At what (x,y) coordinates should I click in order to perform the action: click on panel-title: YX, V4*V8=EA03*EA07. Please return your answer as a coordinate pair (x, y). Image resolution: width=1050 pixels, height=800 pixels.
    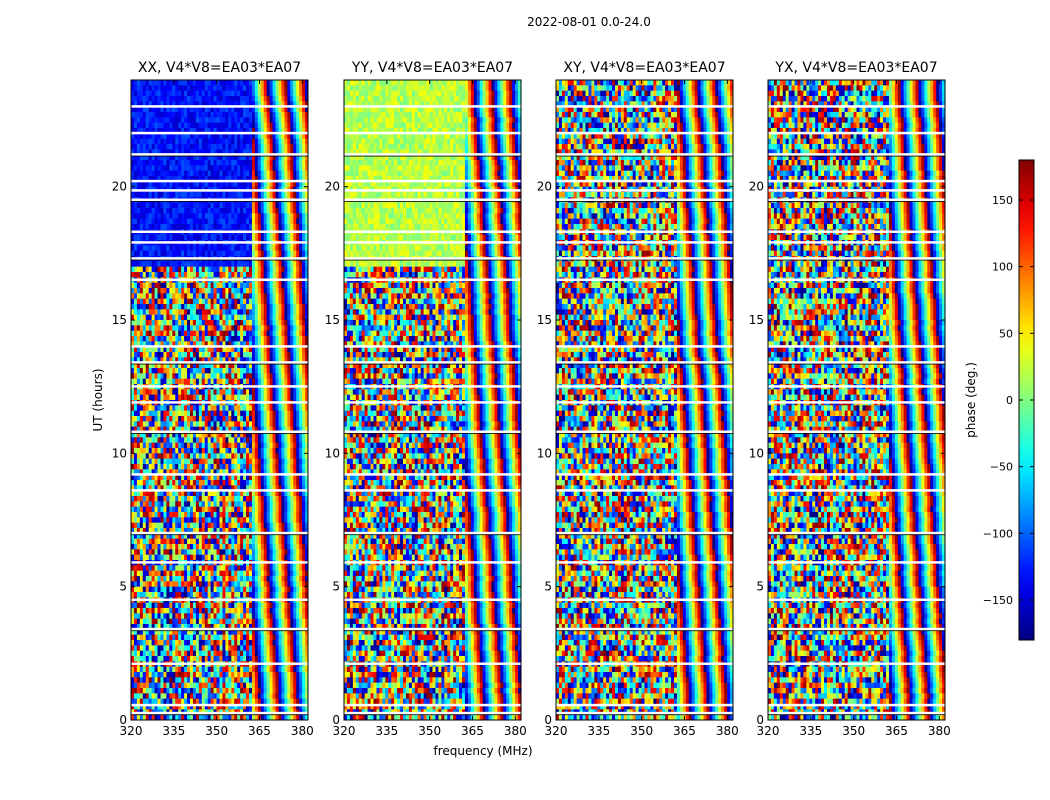
    Looking at the image, I should click on (855, 68).